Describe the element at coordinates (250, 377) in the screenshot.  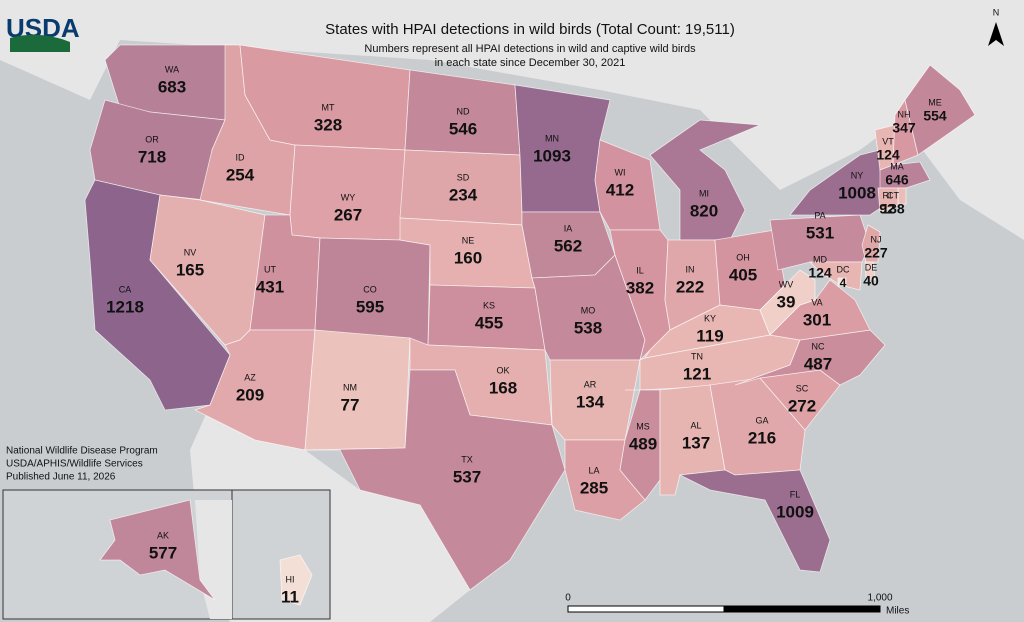
I see `state-abbr: AZ` at that location.